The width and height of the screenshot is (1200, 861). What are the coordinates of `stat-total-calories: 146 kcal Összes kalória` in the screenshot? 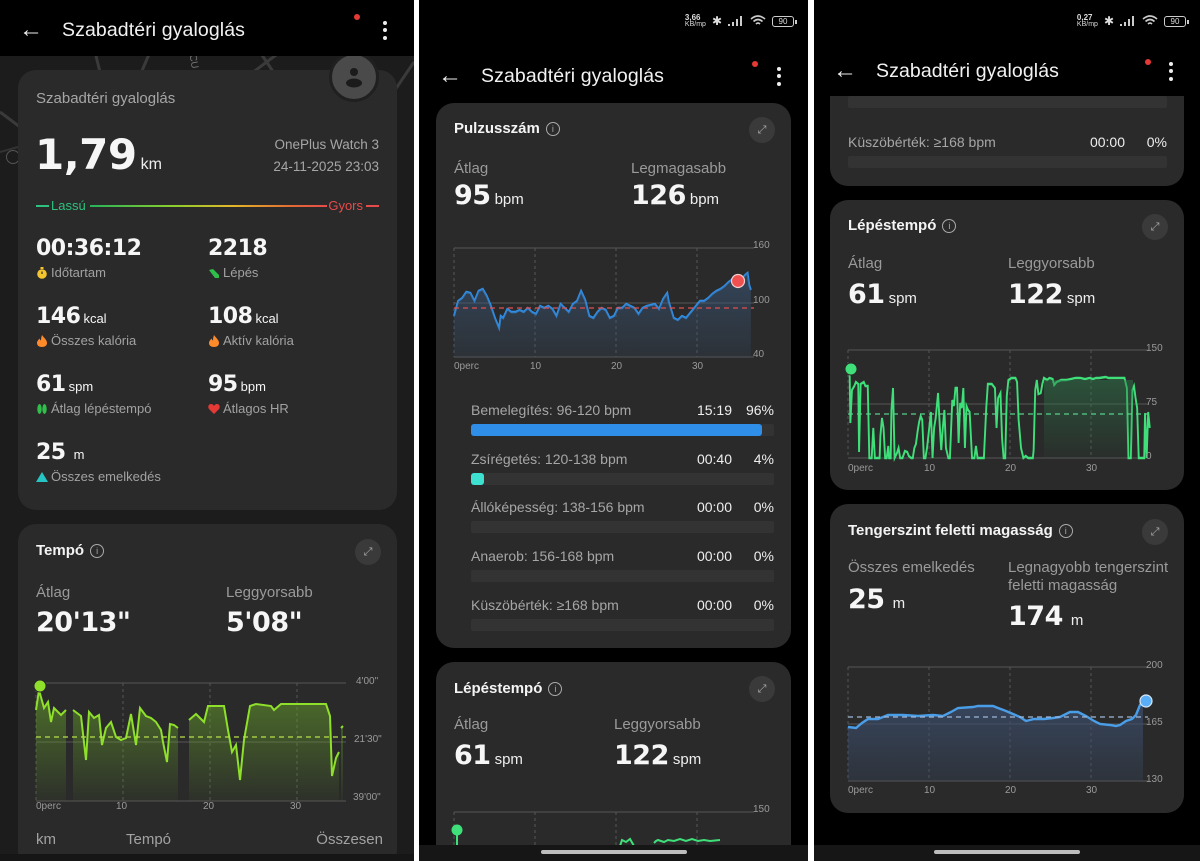 It's located at (86, 326).